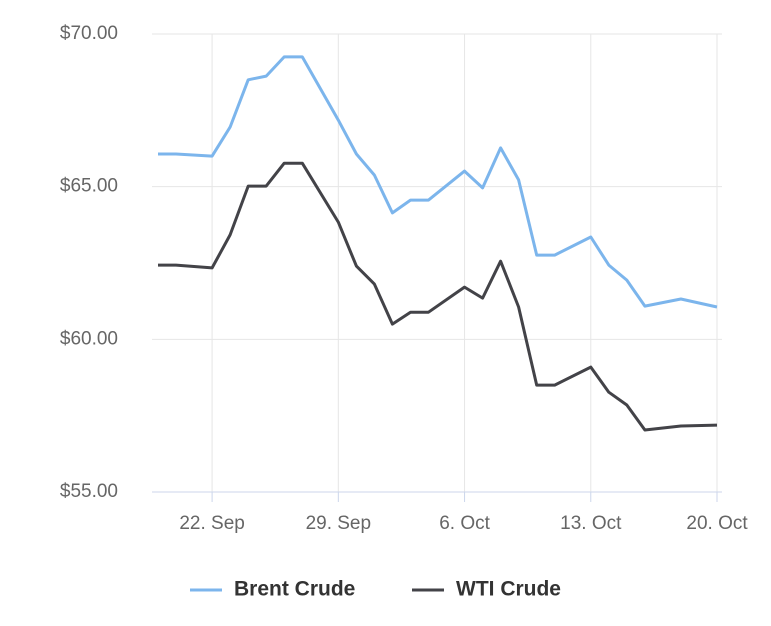  I want to click on x-tick-label: 20. Oct, so click(717, 523).